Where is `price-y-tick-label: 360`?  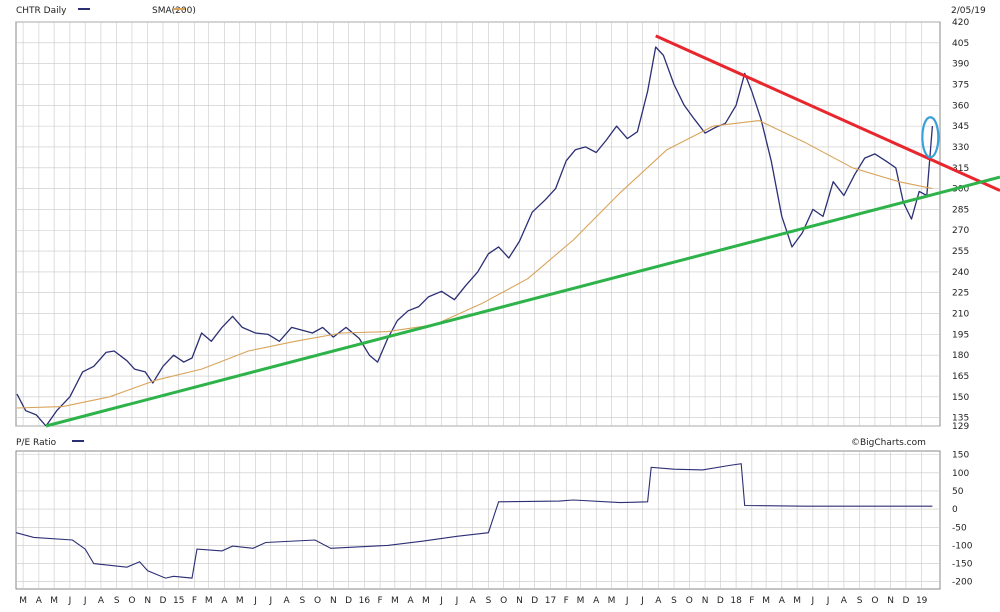
price-y-tick-label: 360 is located at coordinates (960, 106).